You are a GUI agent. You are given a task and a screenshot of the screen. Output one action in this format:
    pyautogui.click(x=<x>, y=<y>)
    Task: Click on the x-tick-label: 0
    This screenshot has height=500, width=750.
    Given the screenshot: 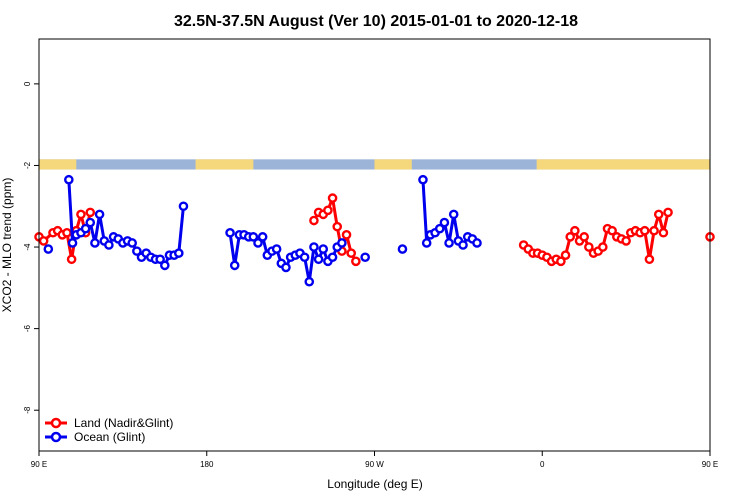 What is the action you would take?
    pyautogui.click(x=542, y=464)
    